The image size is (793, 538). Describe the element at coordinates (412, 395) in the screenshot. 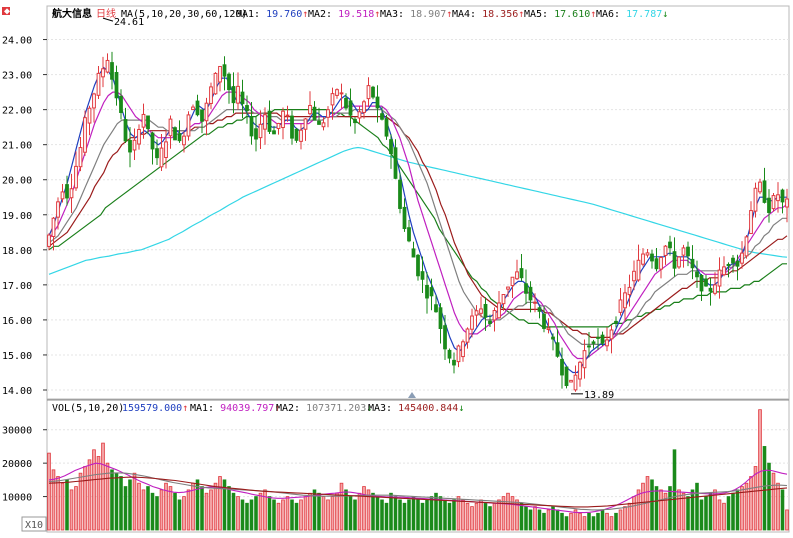

I see `scroll-marker-icon` at that location.